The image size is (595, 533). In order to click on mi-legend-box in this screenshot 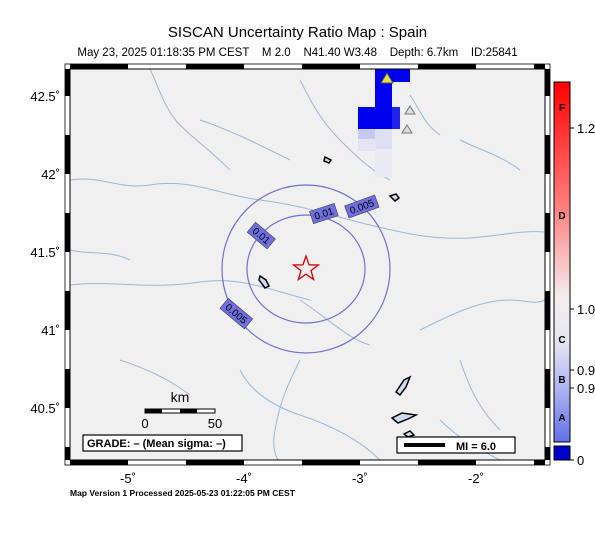, I will do `click(456, 445)`.